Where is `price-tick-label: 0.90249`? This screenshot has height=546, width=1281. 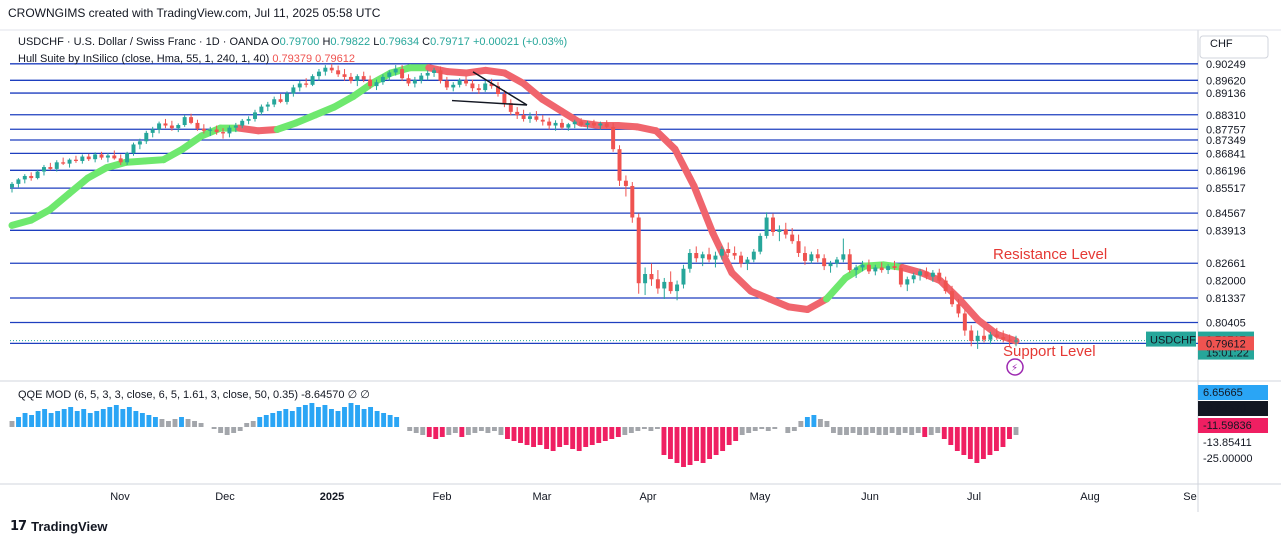 price-tick-label: 0.90249 is located at coordinates (1226, 65).